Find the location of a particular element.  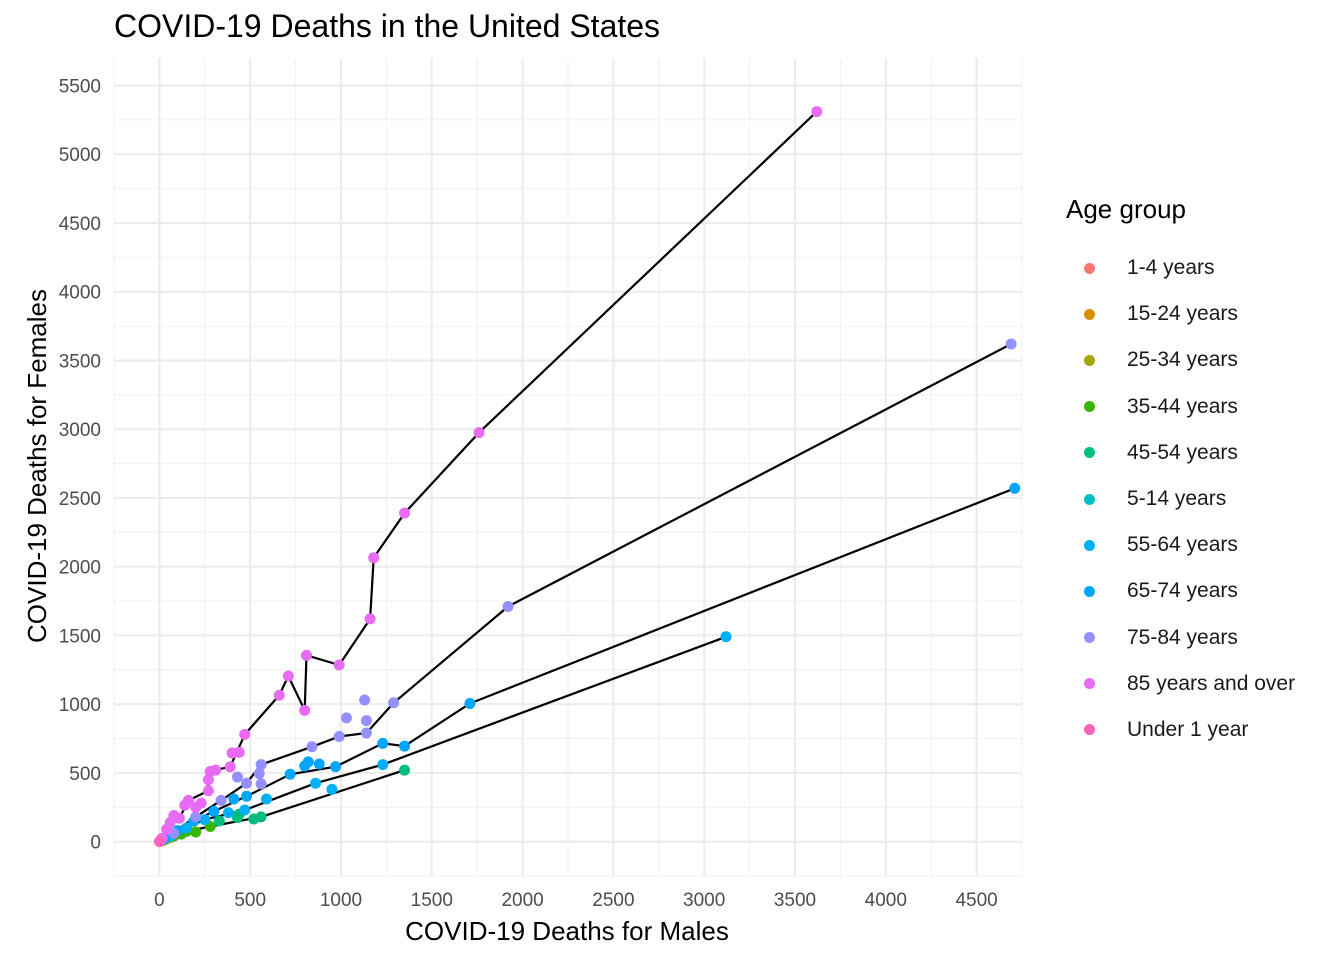

x-tick-label: 4000 is located at coordinates (886, 900).